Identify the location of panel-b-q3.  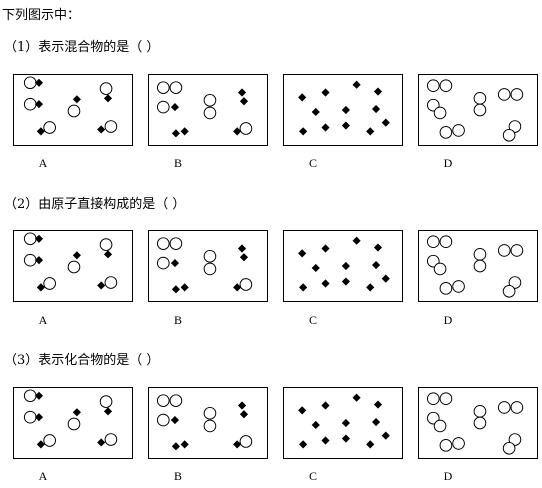
(208, 423).